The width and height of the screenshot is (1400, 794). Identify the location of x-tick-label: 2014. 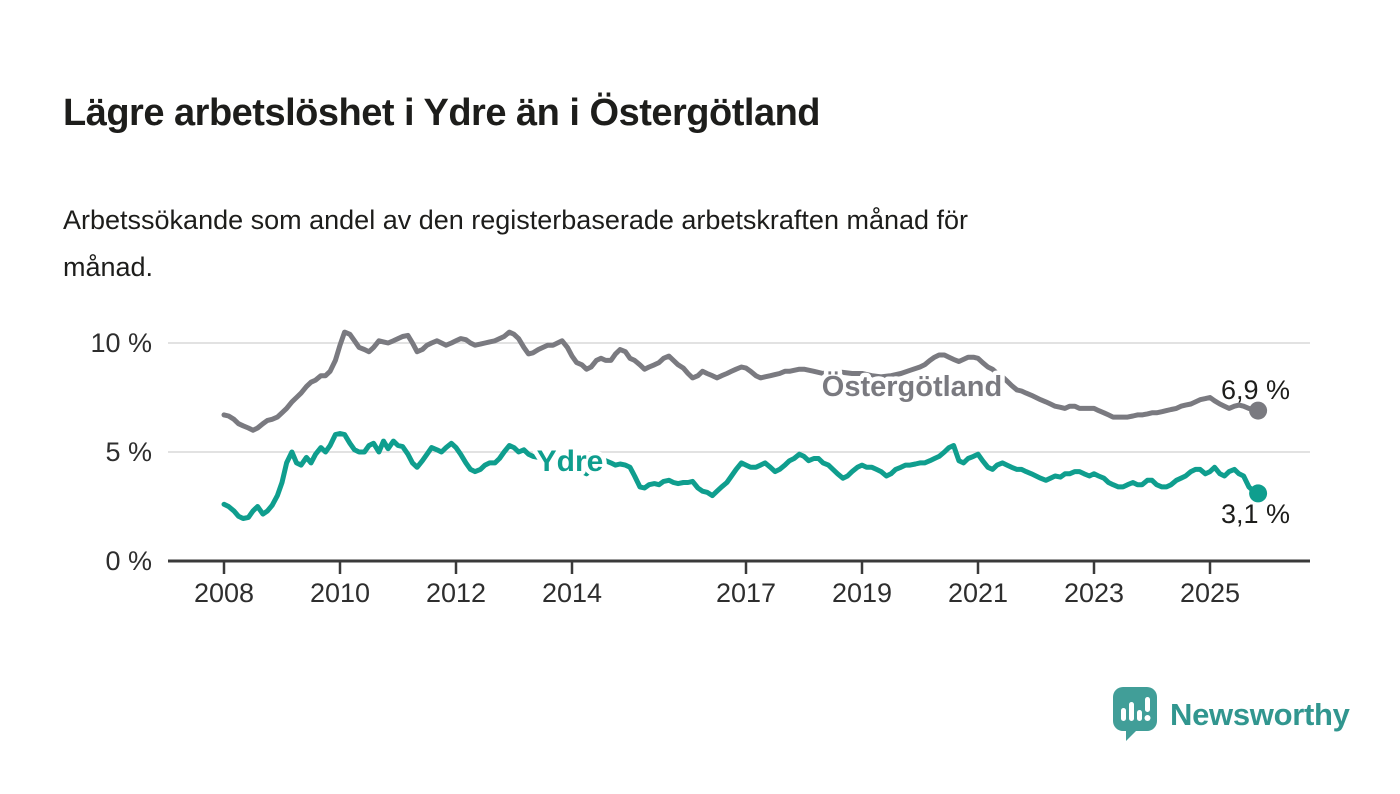
(572, 593).